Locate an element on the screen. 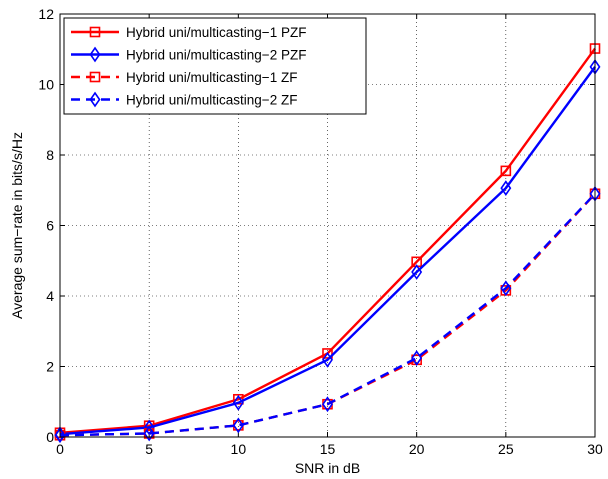 The image size is (608, 479). x-tick-label: 25 is located at coordinates (506, 449).